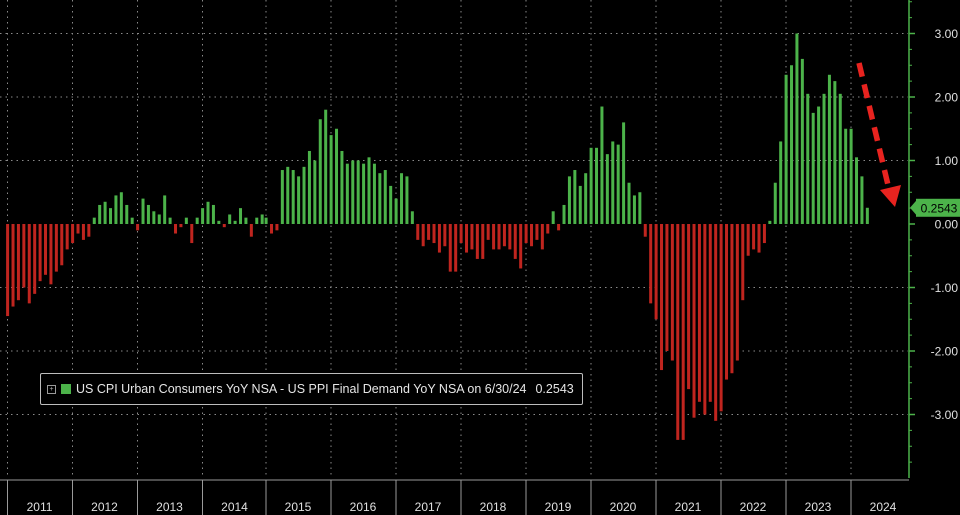  I want to click on y-tick-label: 0.00, so click(947, 225).